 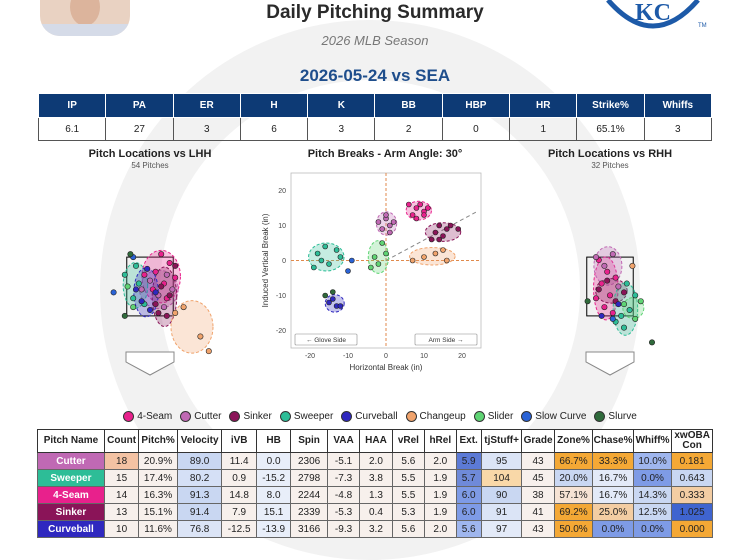 What do you see at coordinates (273, 495) in the screenshot?
I see `pitch-metric-cell: 8.0` at bounding box center [273, 495].